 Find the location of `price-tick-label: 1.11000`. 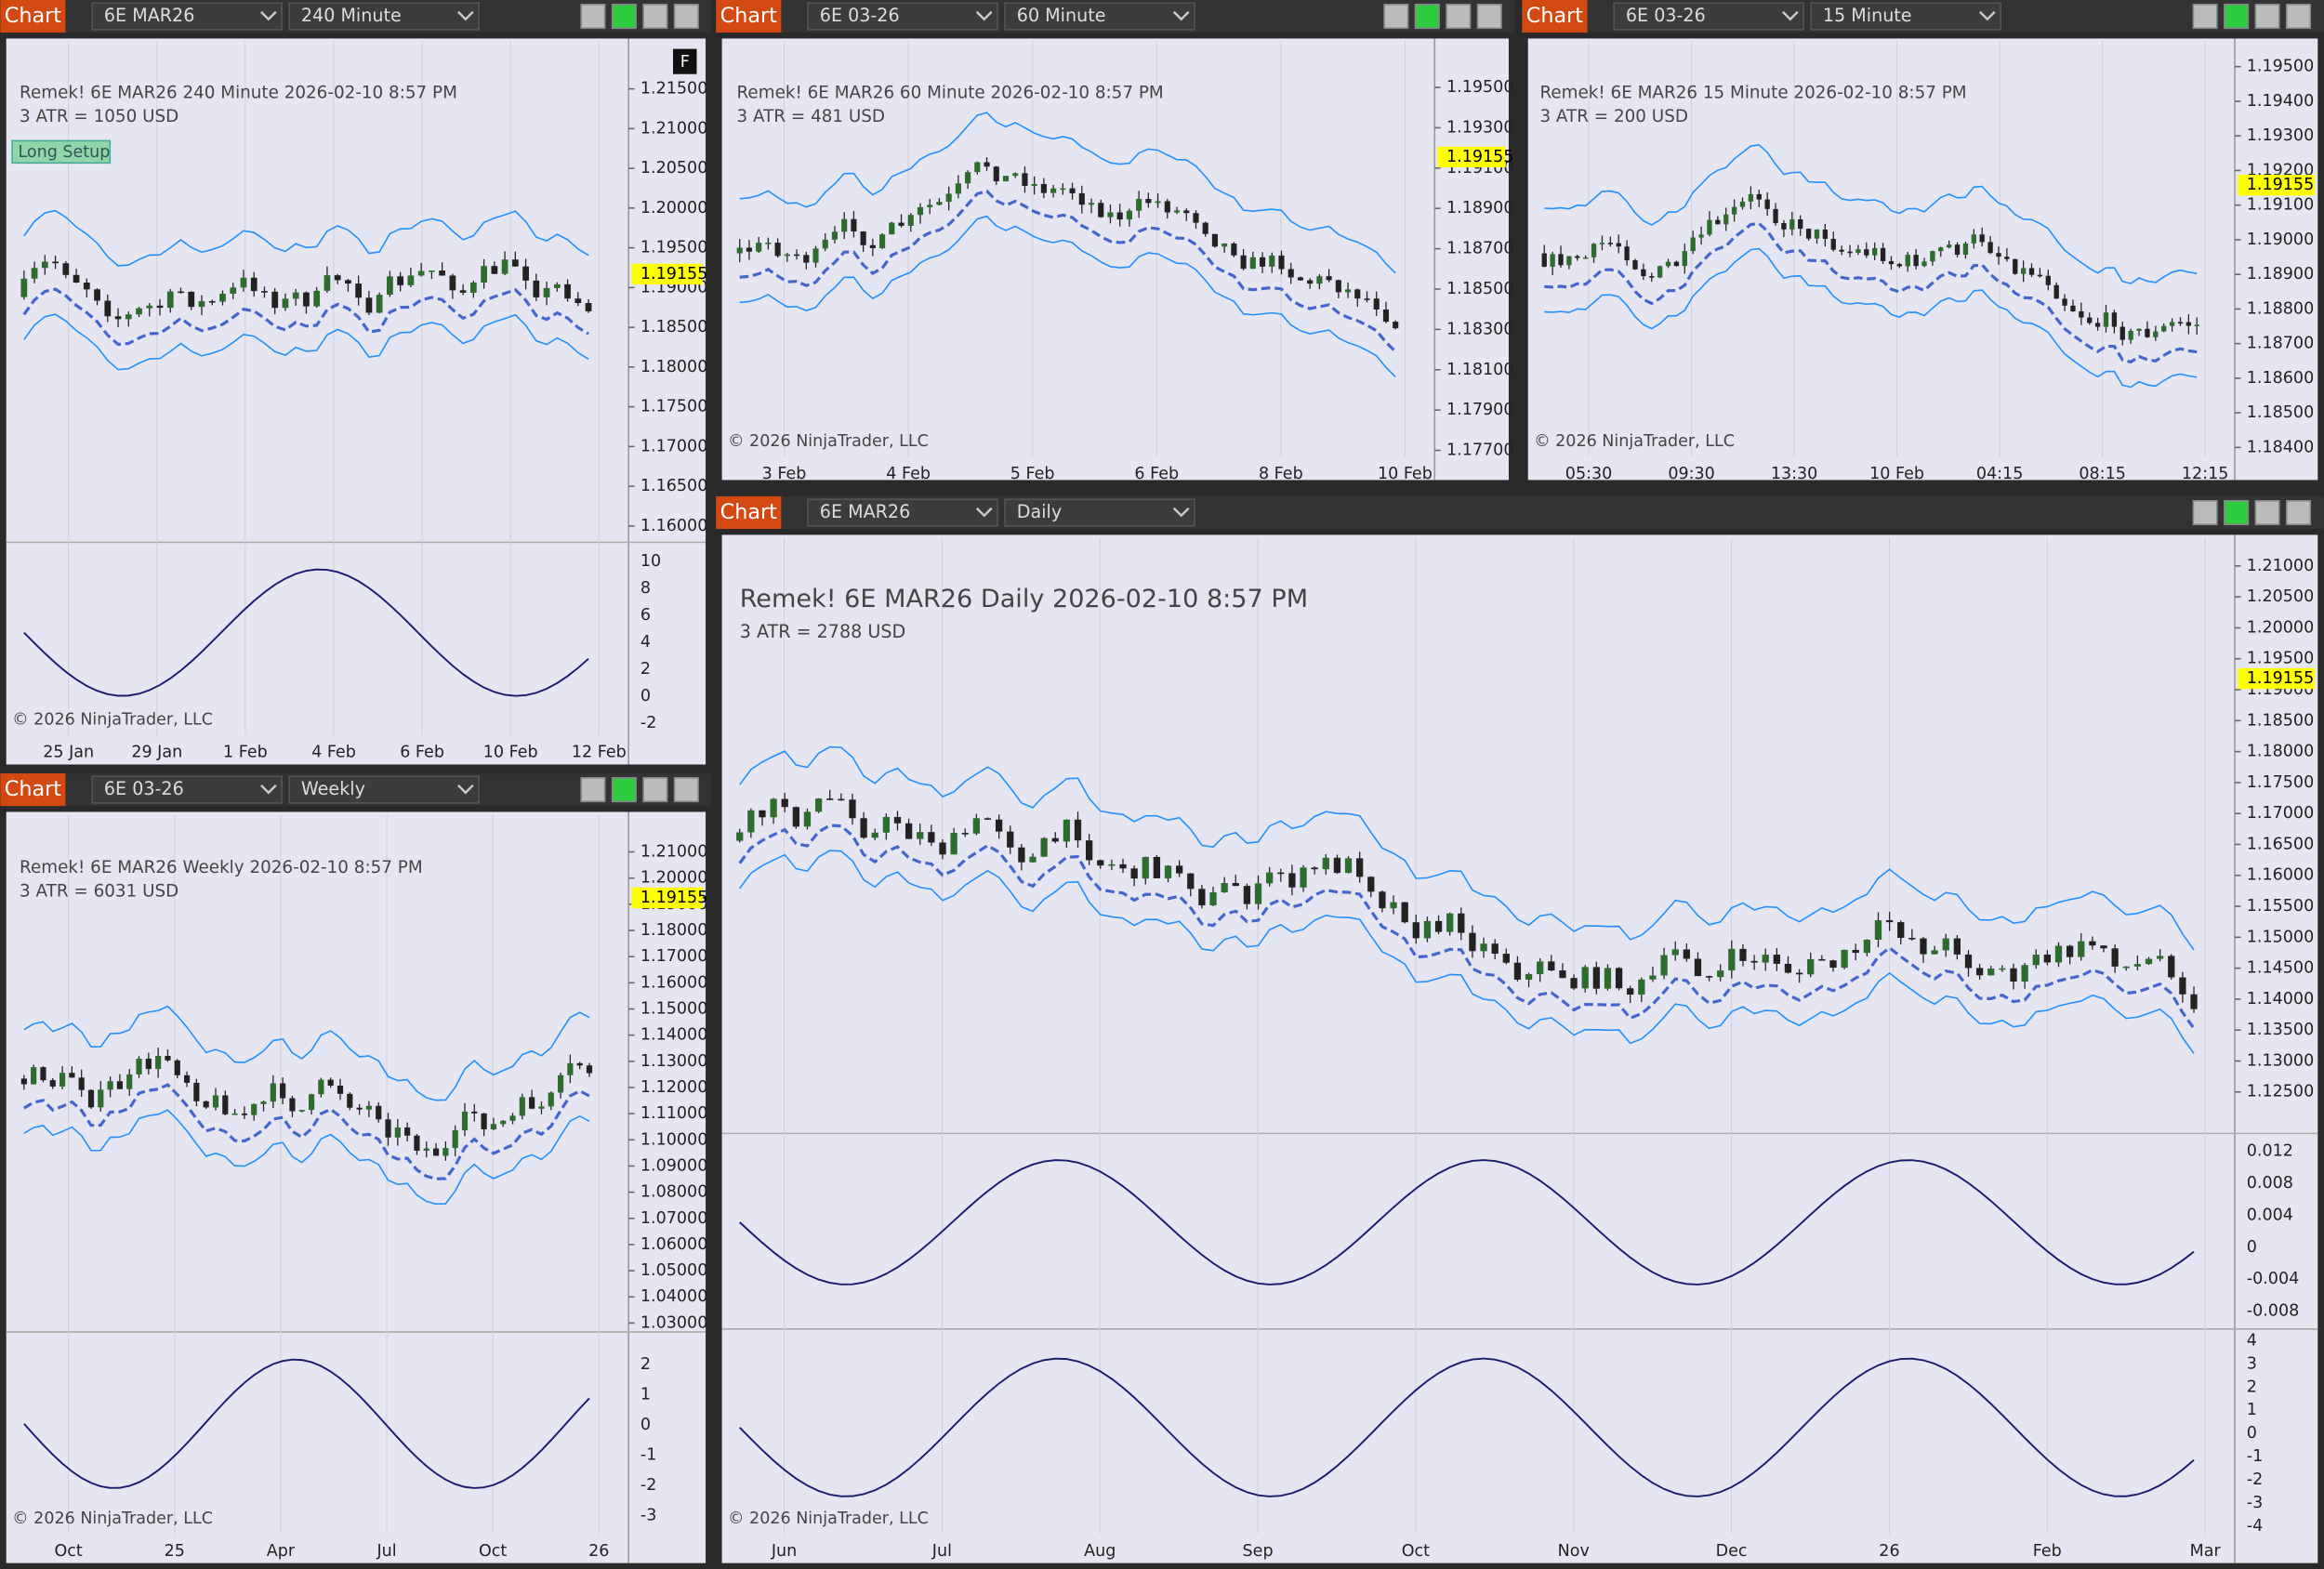

price-tick-label: 1.11000 is located at coordinates (673, 1113).